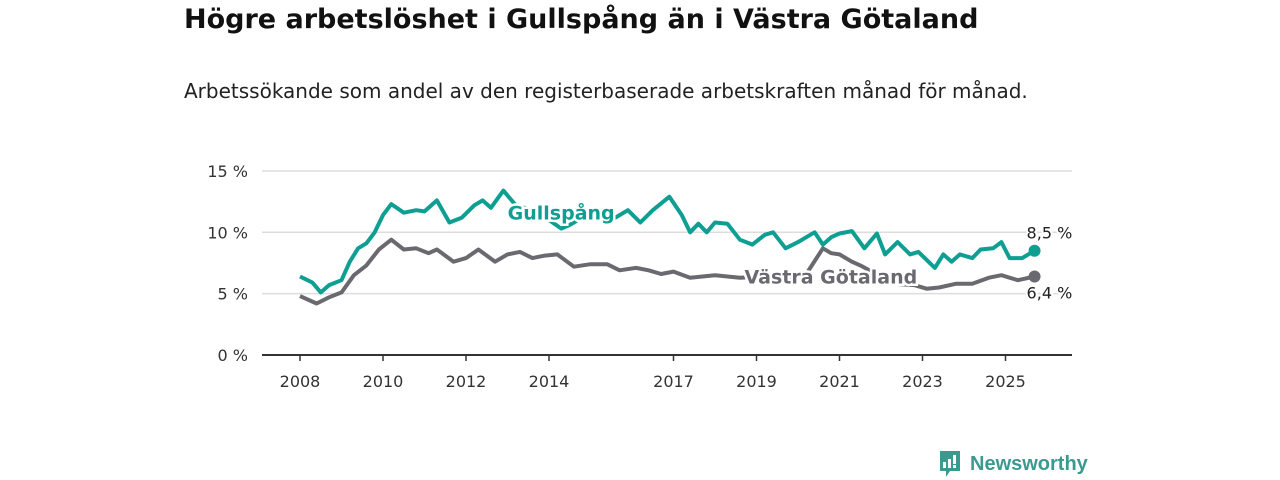 The height and width of the screenshot is (480, 1280). I want to click on x-tick-label: 2019, so click(756, 381).